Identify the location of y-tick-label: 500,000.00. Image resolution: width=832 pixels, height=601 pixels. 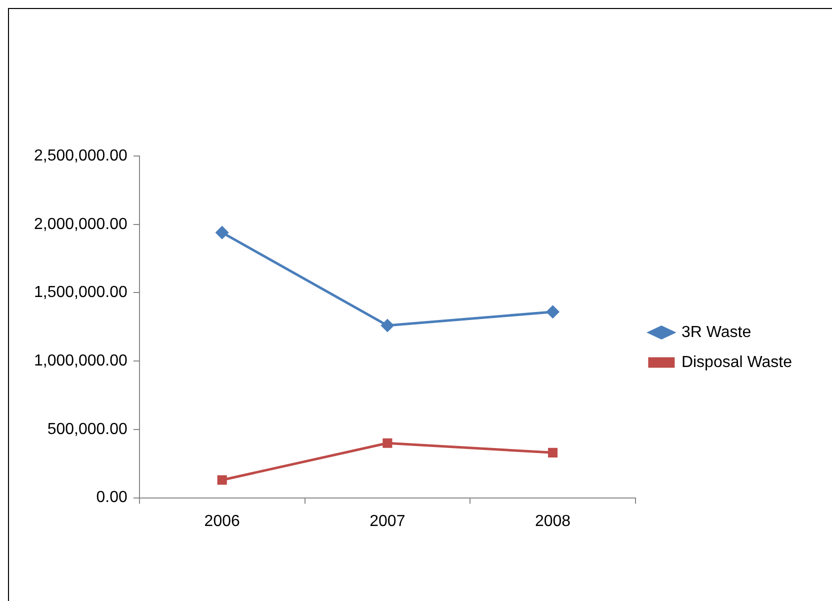
(87, 429).